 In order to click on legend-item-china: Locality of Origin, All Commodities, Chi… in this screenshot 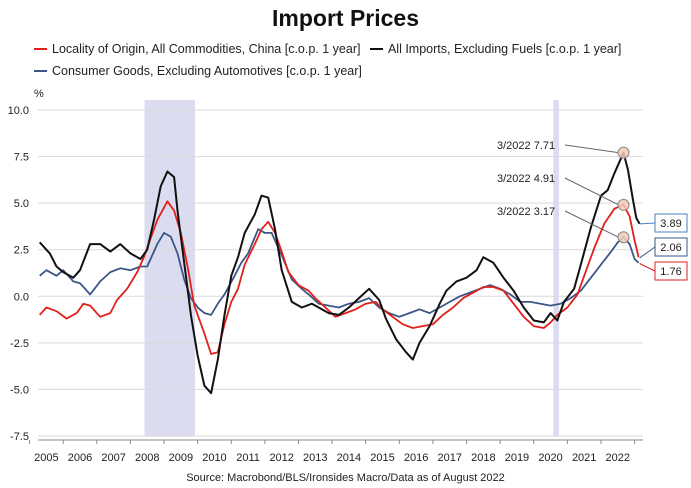, I will do `click(197, 49)`.